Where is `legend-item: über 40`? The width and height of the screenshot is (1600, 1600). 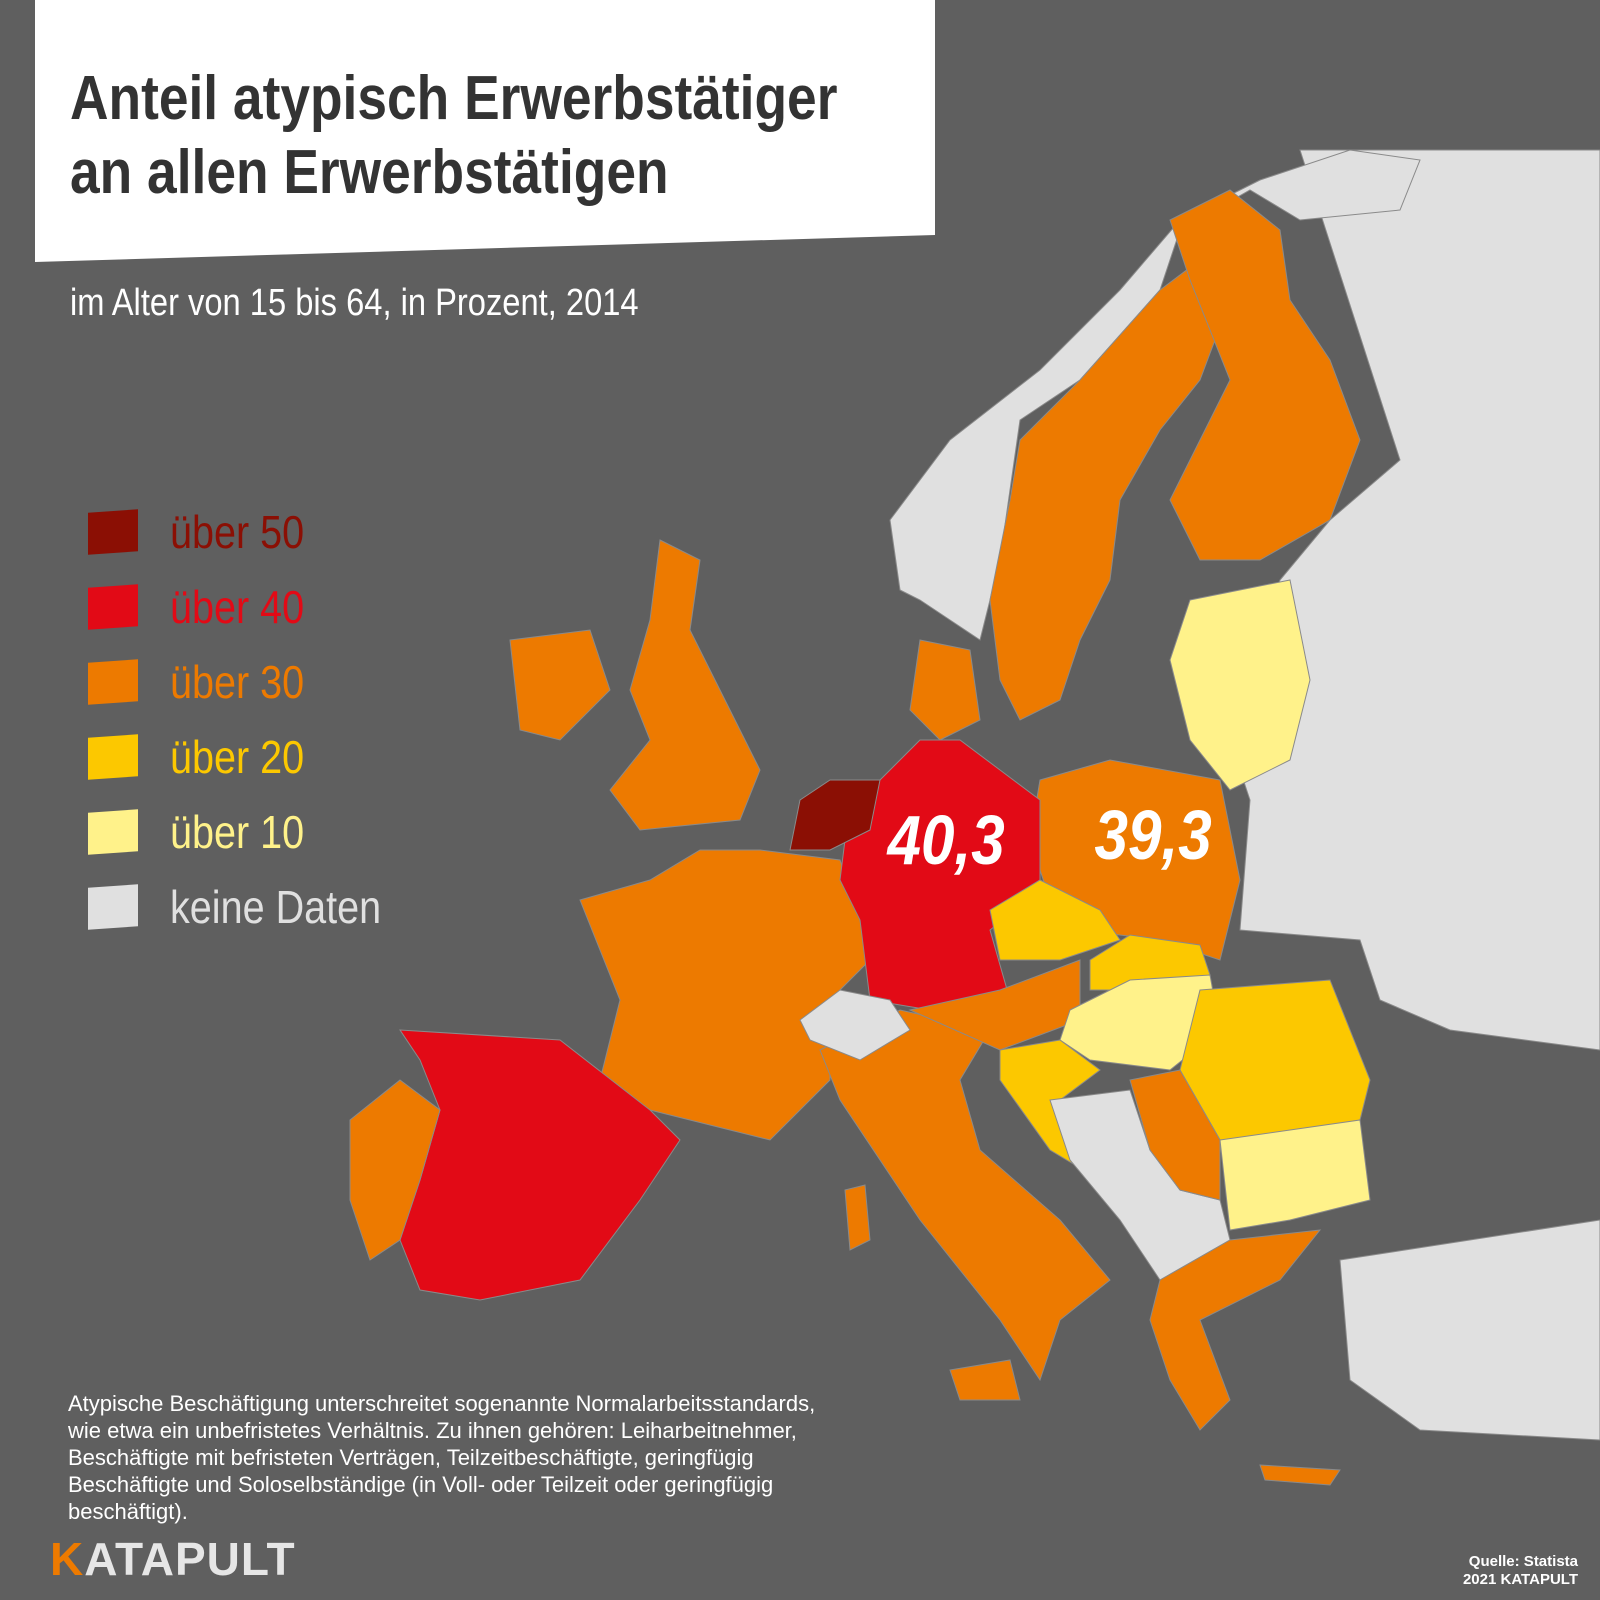 legend-item: über 40 is located at coordinates (252, 606).